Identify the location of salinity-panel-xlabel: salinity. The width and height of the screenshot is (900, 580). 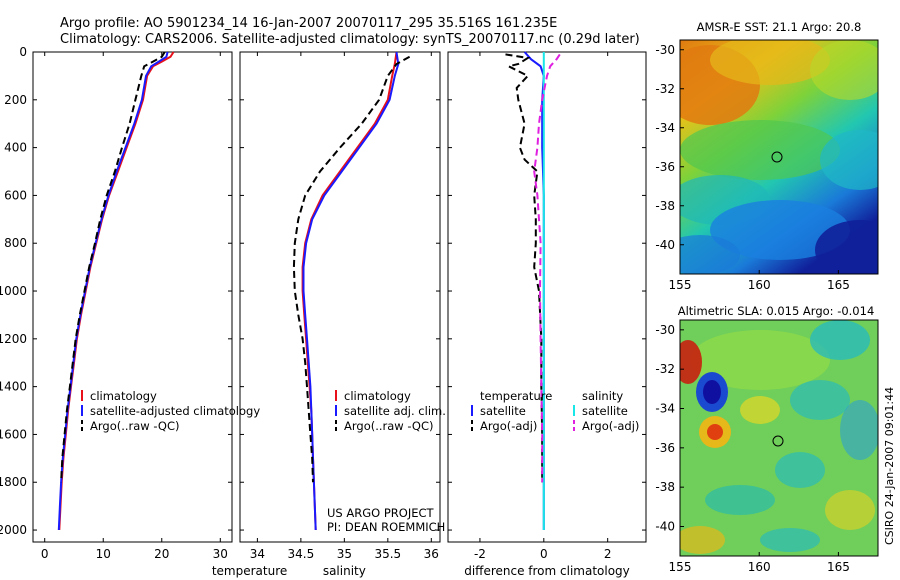
(344, 571).